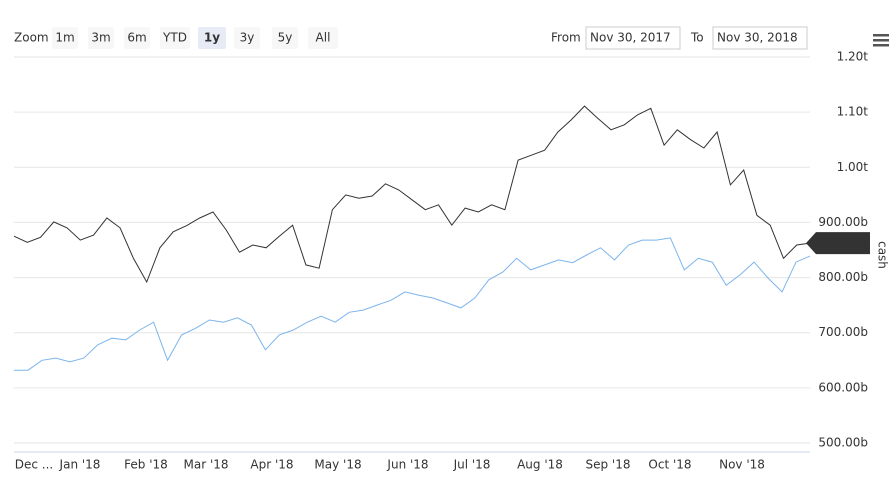 This screenshot has width=896, height=477. Describe the element at coordinates (697, 38) in the screenshot. I see `to-label: To` at that location.